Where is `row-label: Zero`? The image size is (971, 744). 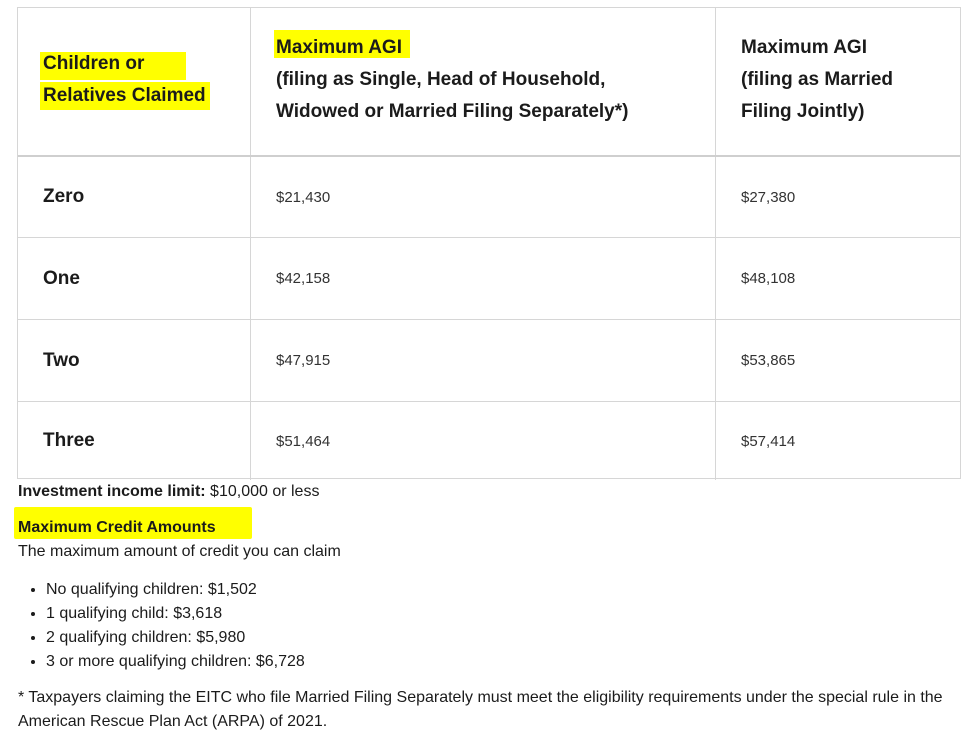
row-label: Zero is located at coordinates (134, 197).